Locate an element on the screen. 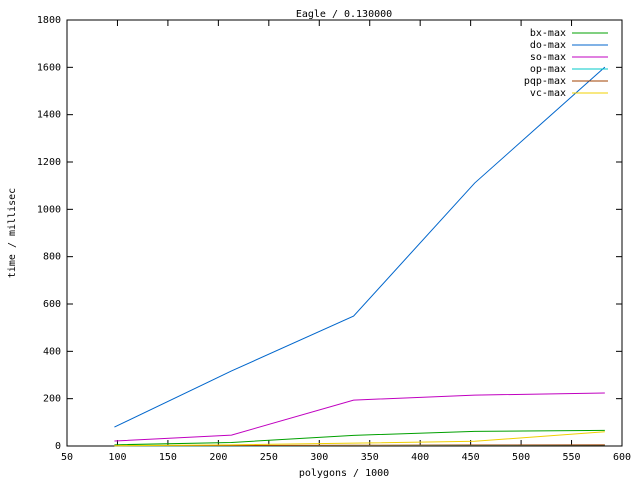  x-tick-label: 600 is located at coordinates (622, 457).